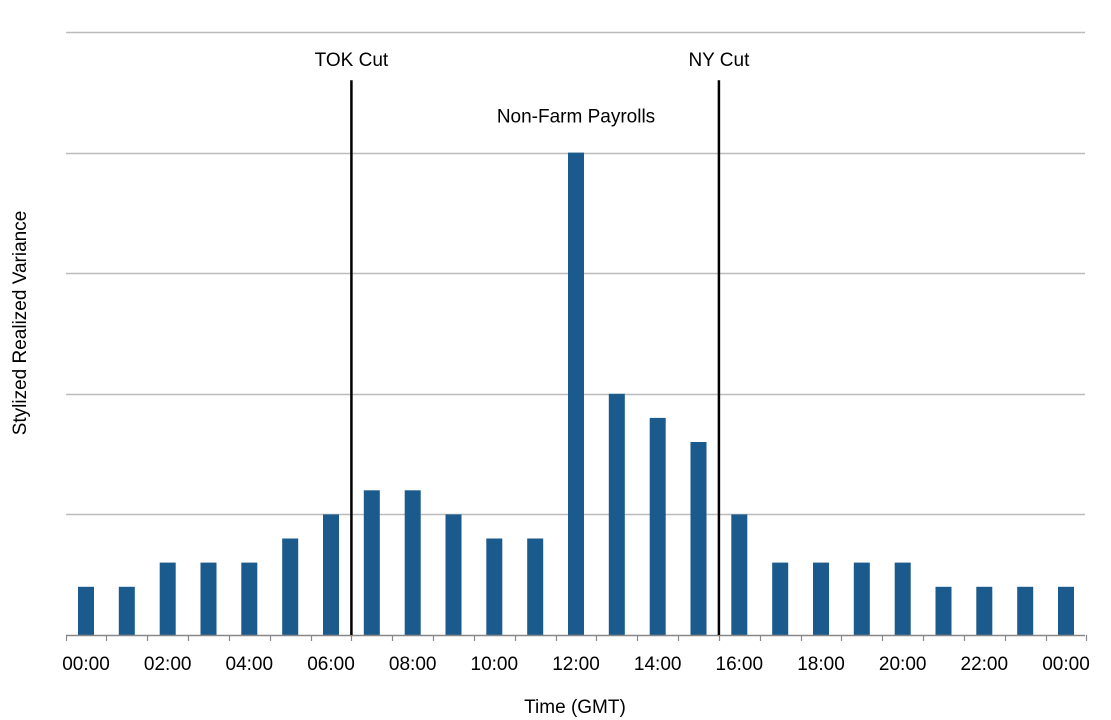 This screenshot has height=720, width=1111. What do you see at coordinates (575, 707) in the screenshot?
I see `x-axis-title: Time (GMT)` at bounding box center [575, 707].